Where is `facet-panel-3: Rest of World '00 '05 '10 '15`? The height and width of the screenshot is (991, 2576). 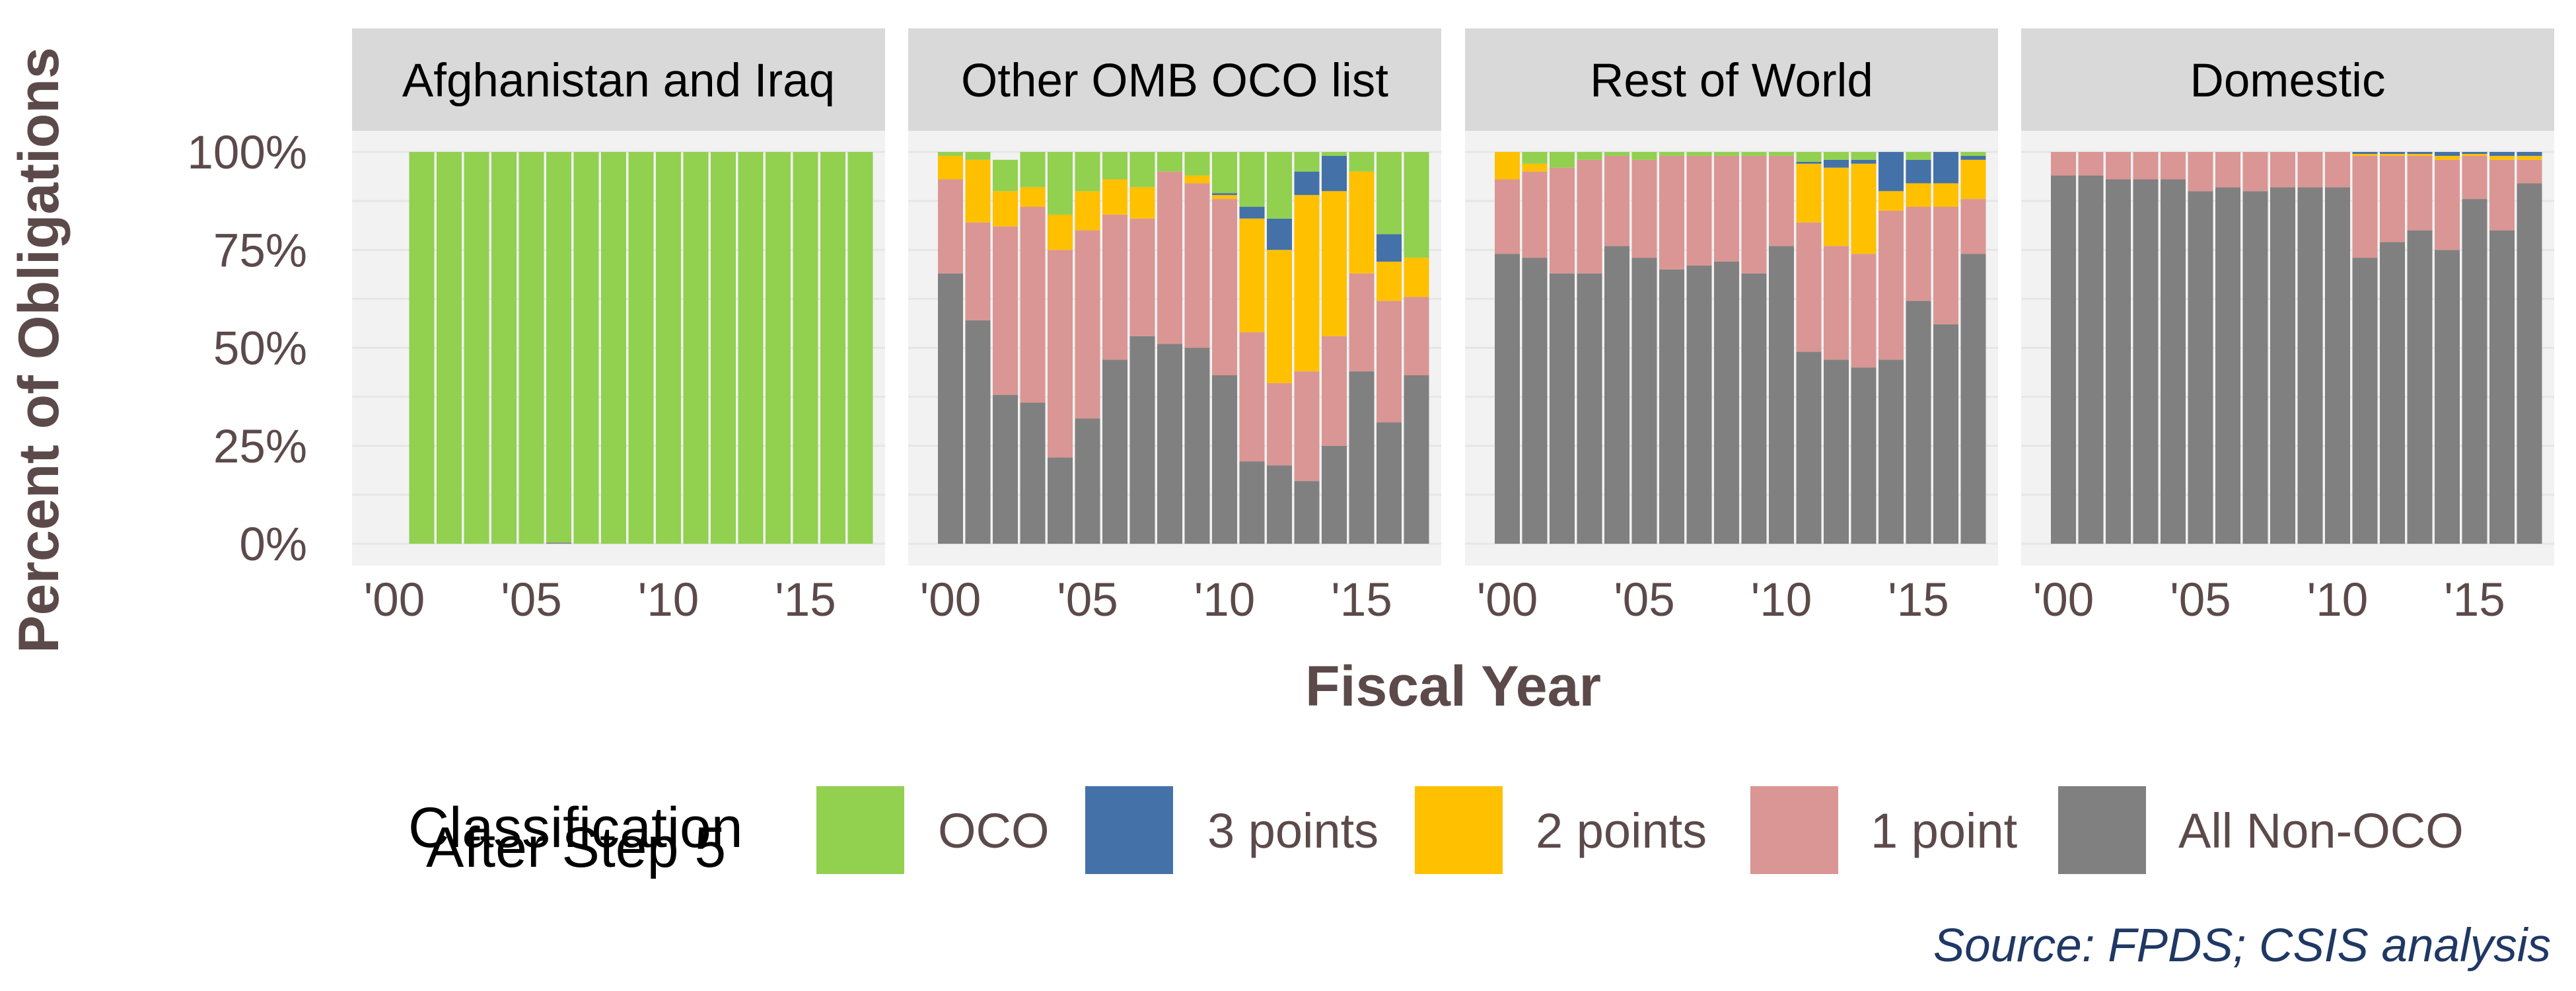
facet-panel-3: Rest of World '00 '05 '10 '15 is located at coordinates (1732, 327).